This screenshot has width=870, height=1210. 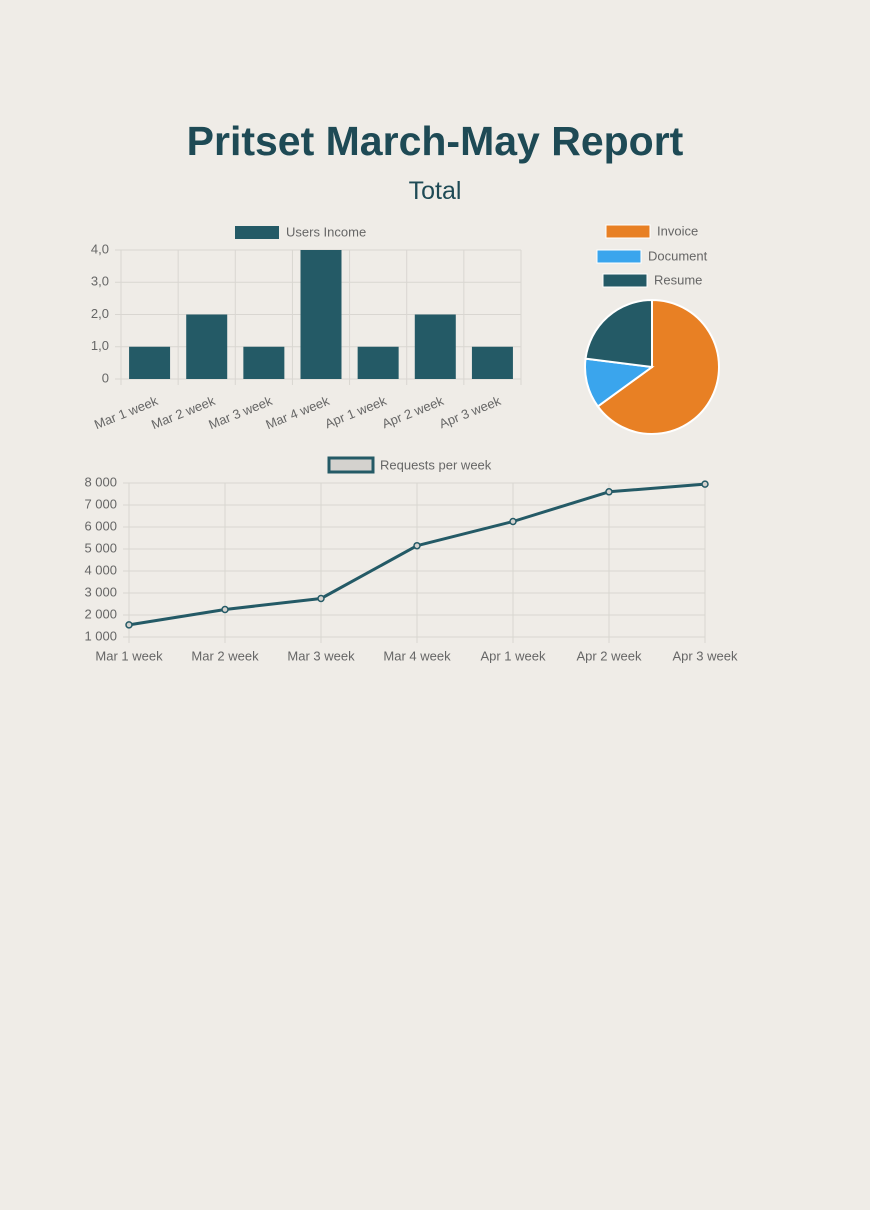 What do you see at coordinates (677, 230) in the screenshot?
I see `legend-label-invoice: Invoice` at bounding box center [677, 230].